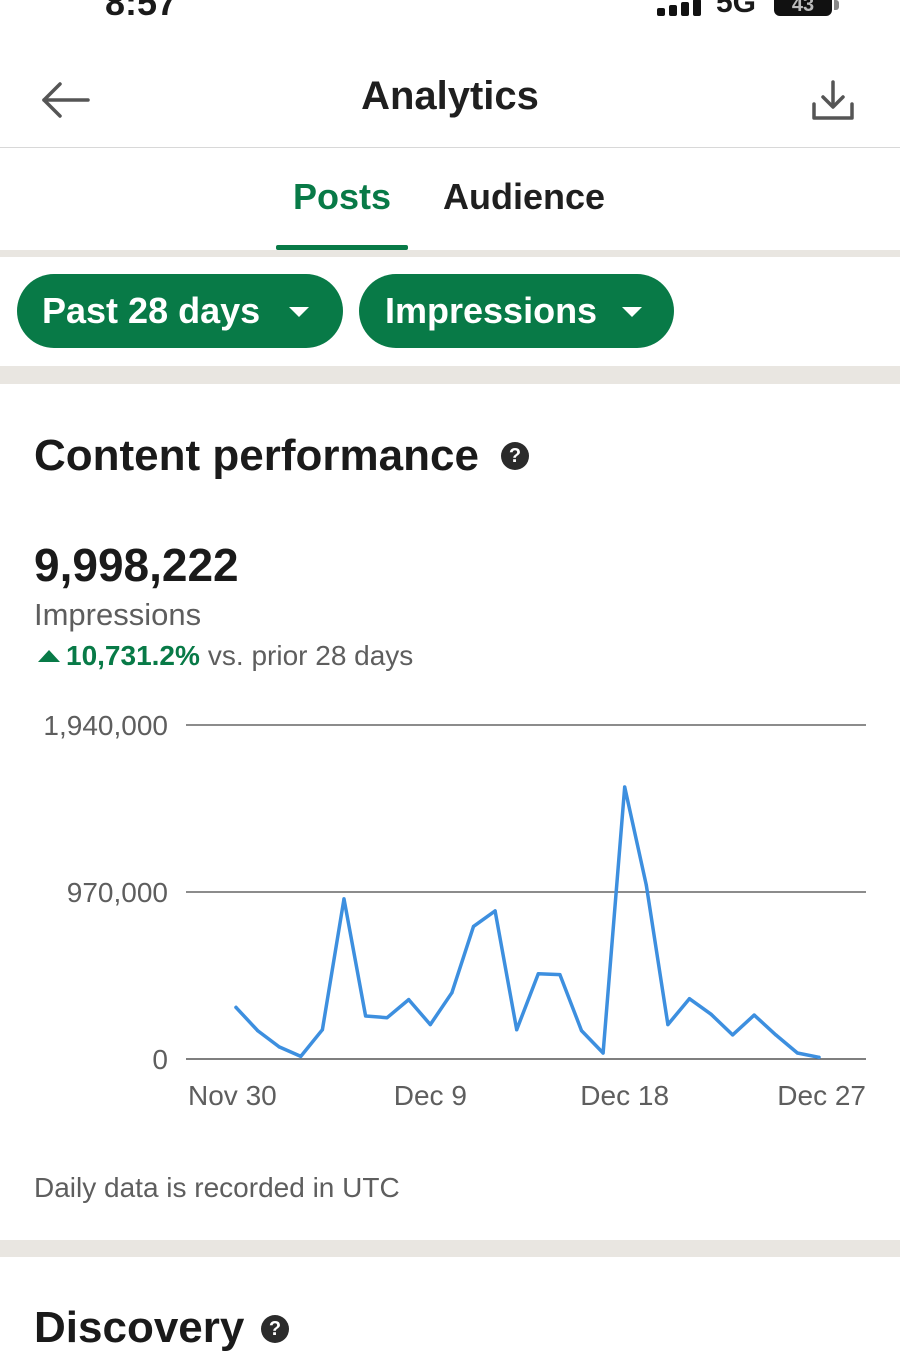 The width and height of the screenshot is (900, 1353). I want to click on back-arrow-icon, so click(66, 100).